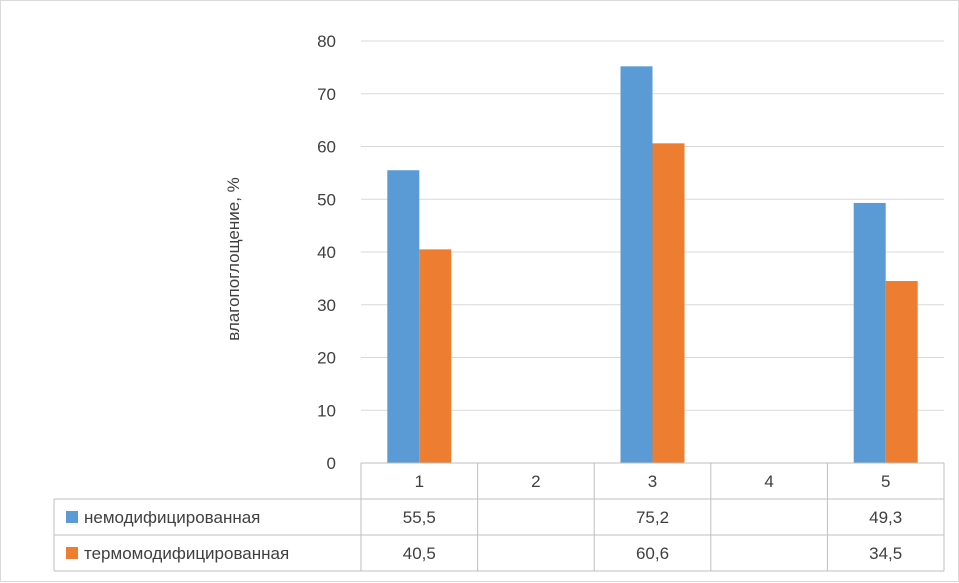  Describe the element at coordinates (419, 481) in the screenshot. I see `x-tick-label: 1` at that location.